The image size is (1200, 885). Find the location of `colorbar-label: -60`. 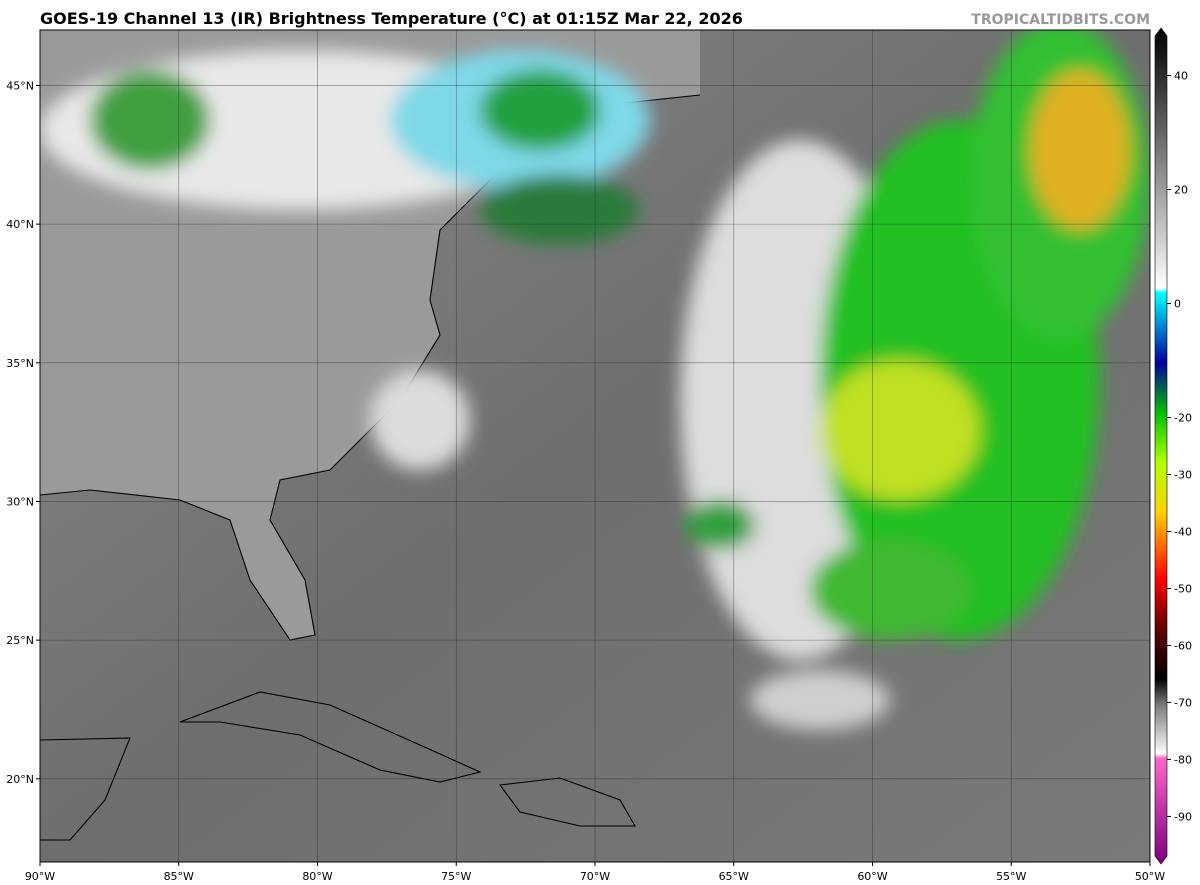

colorbar-label: -60 is located at coordinates (1183, 645).